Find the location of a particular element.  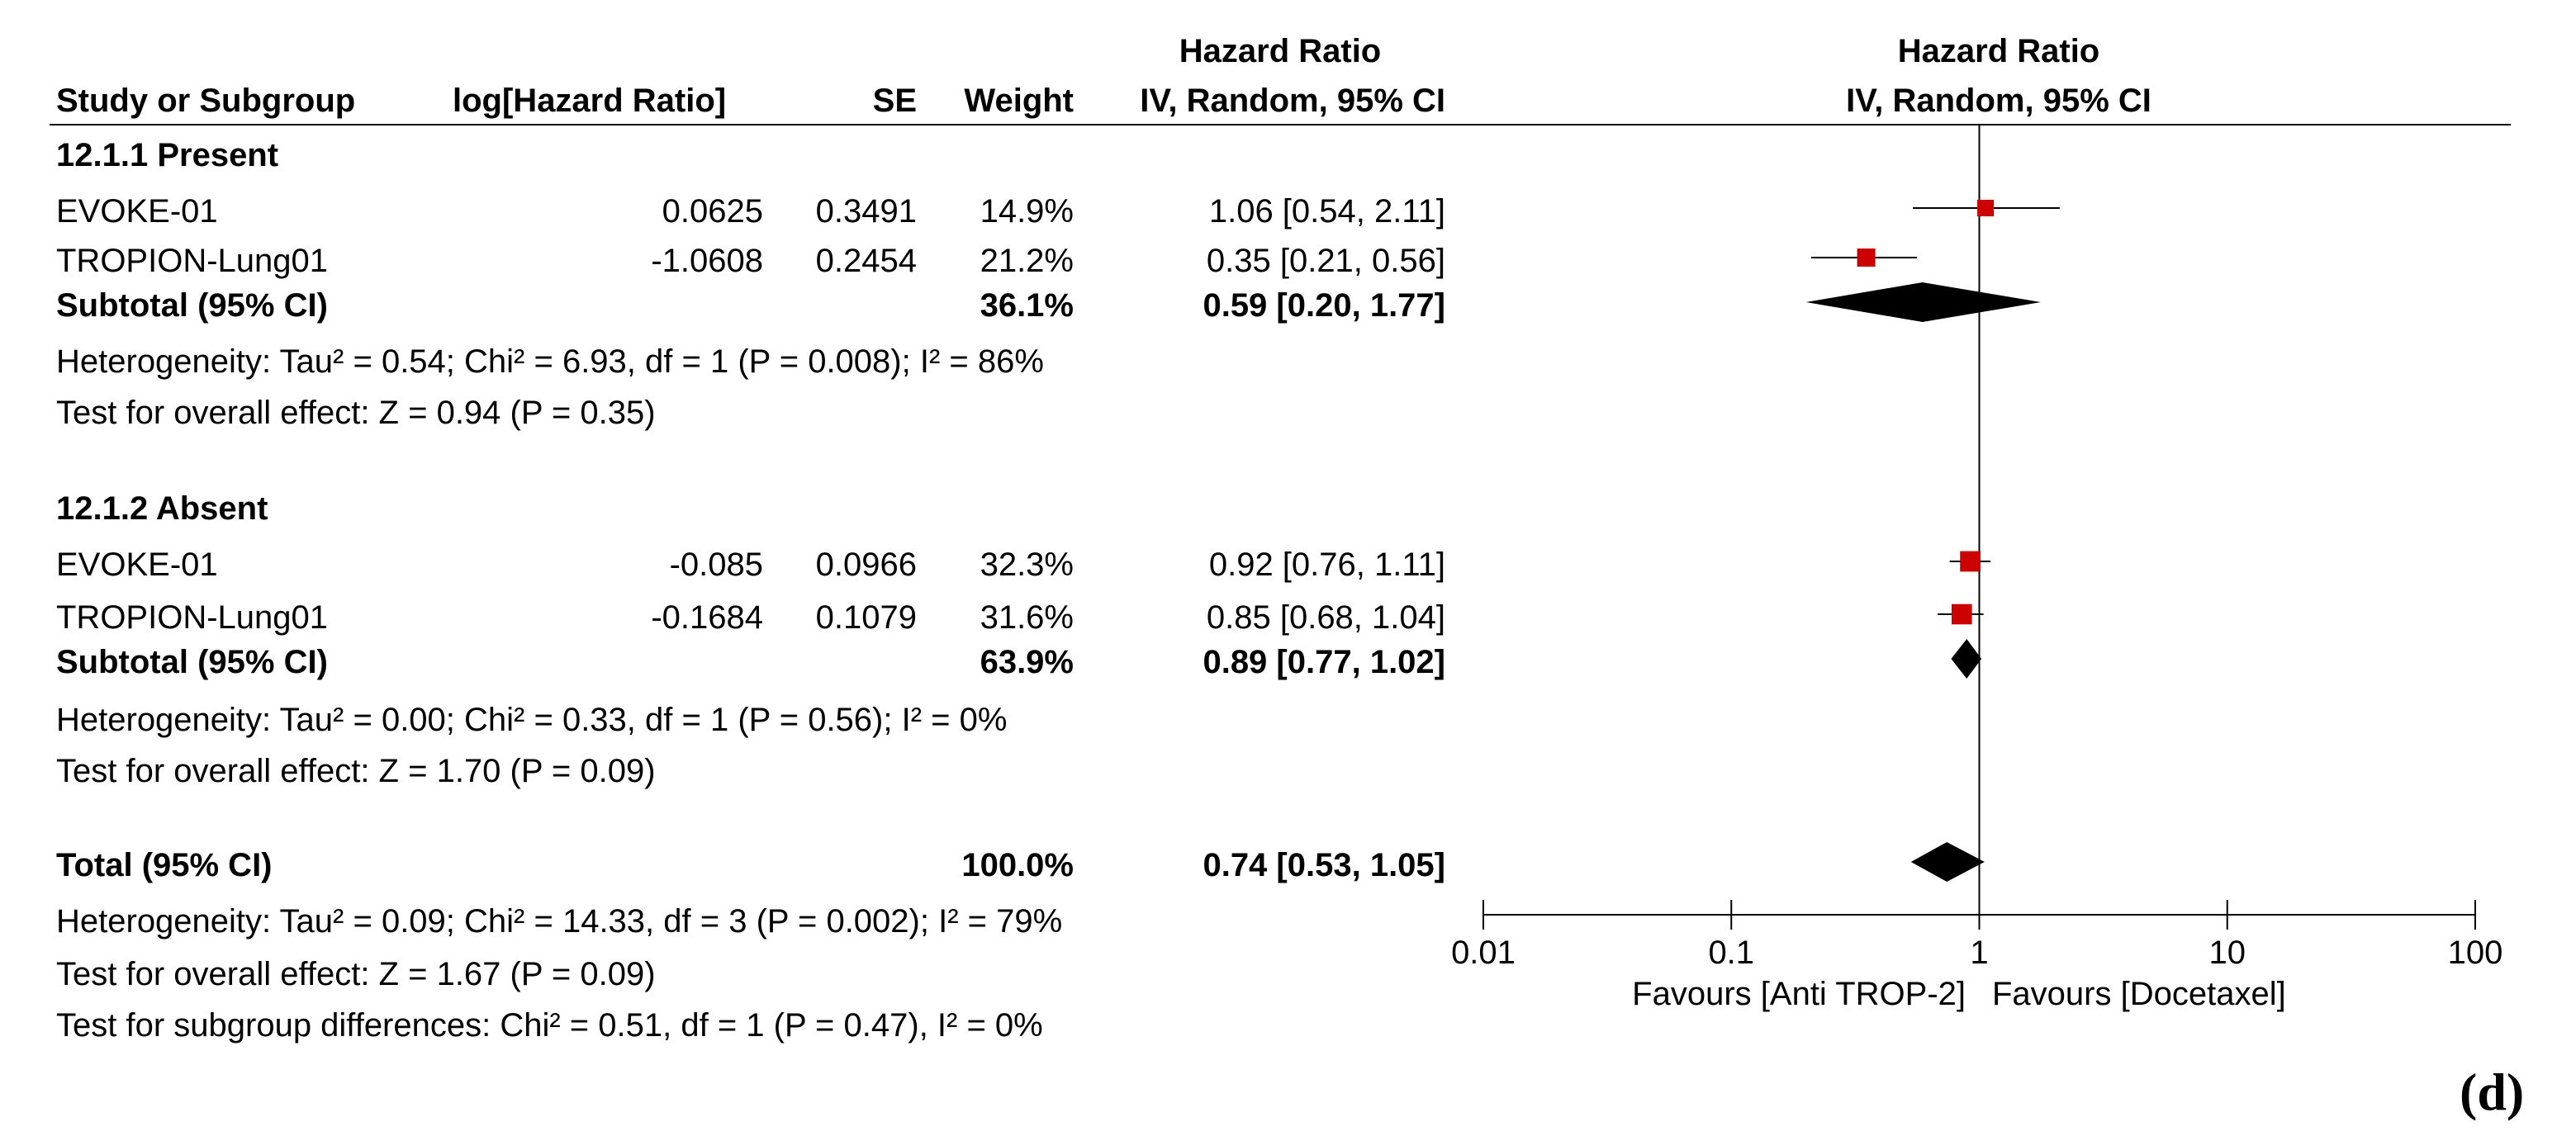

study-log-hr: -0.085 is located at coordinates (716, 565).